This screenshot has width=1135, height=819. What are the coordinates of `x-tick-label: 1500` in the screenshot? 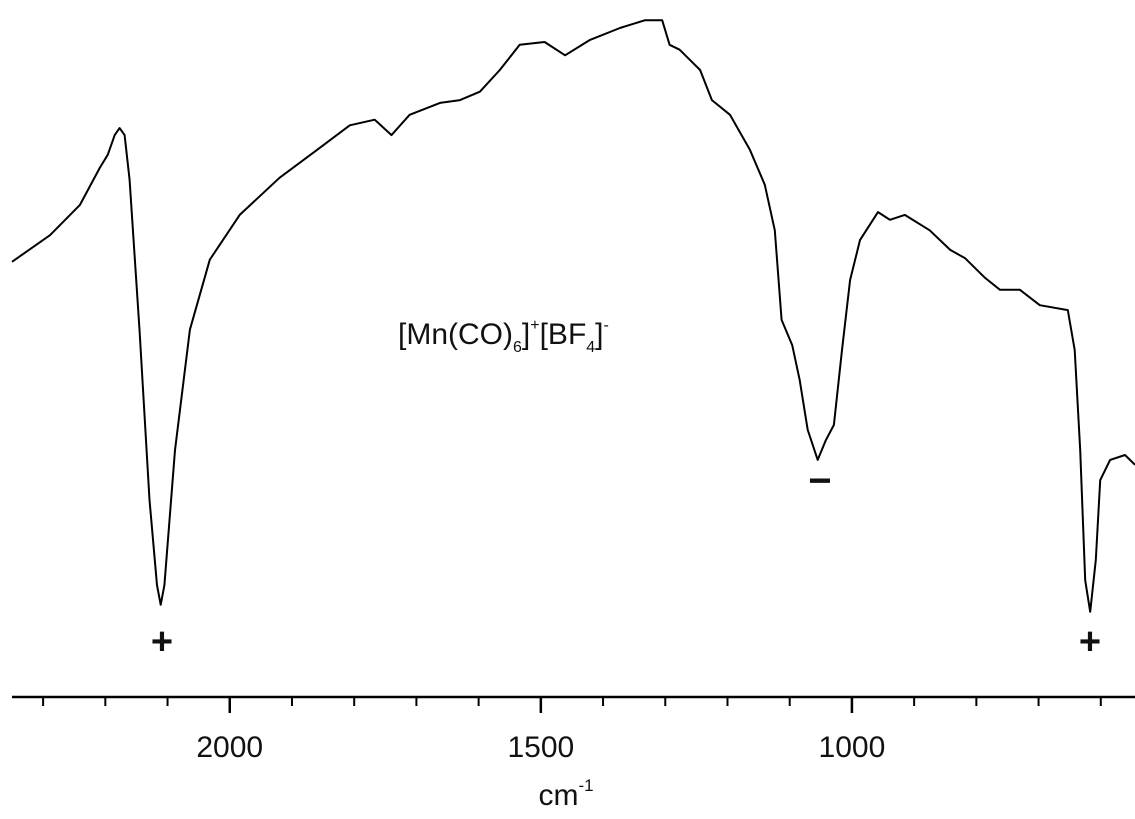 It's located at (540, 747).